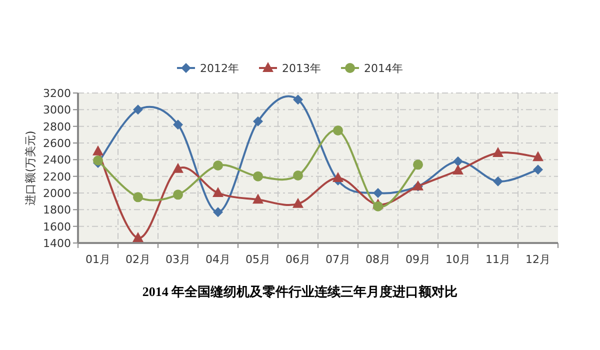 This screenshot has height=350, width=600. I want to click on y-tick-label: 3200, so click(57, 93).